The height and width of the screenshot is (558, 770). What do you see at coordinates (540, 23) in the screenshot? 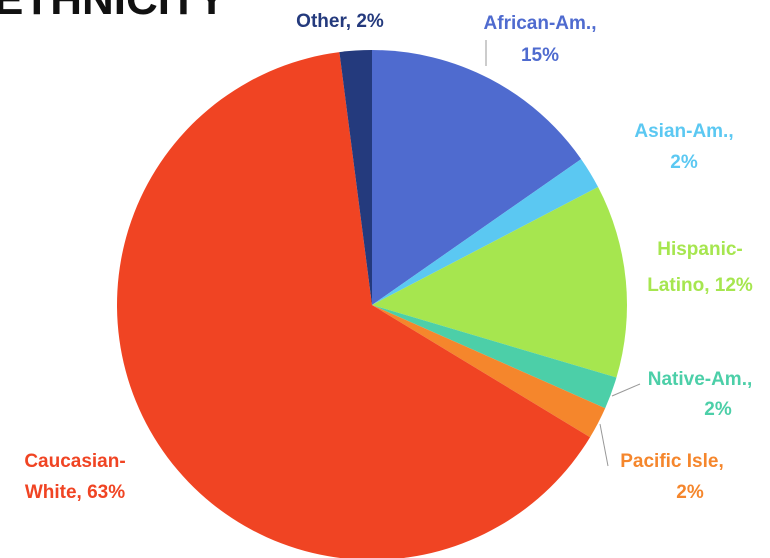
I see `data-label: African-Am.,` at bounding box center [540, 23].